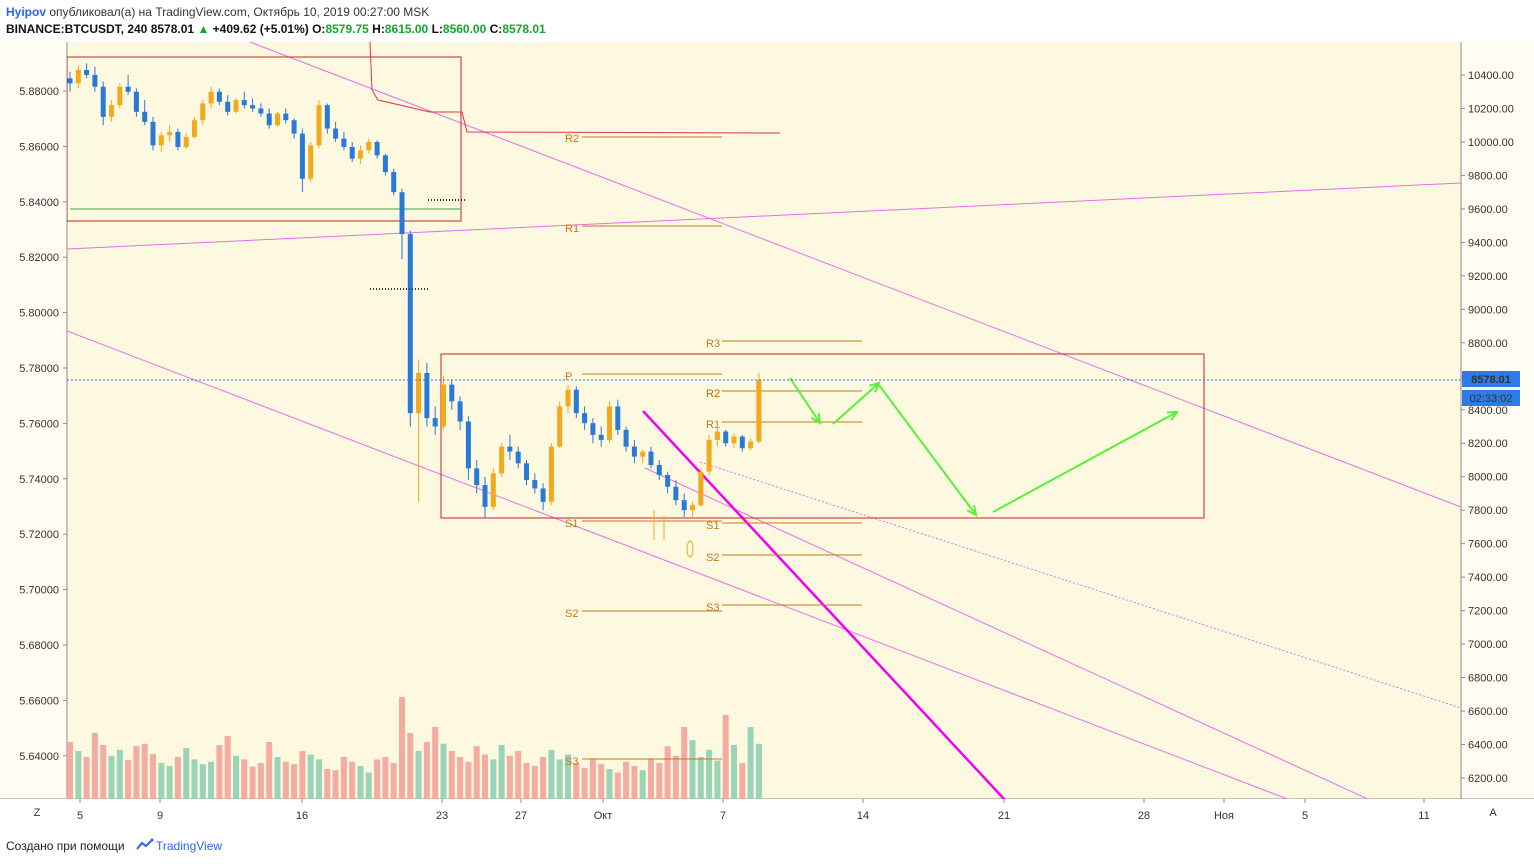 The height and width of the screenshot is (864, 1534). Describe the element at coordinates (26, 12) in the screenshot. I see `author-link: Hyipov` at that location.